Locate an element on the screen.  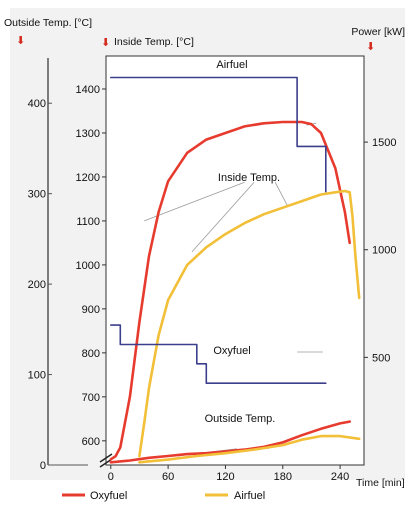
power-tick-label: 500 is located at coordinates (381, 358).